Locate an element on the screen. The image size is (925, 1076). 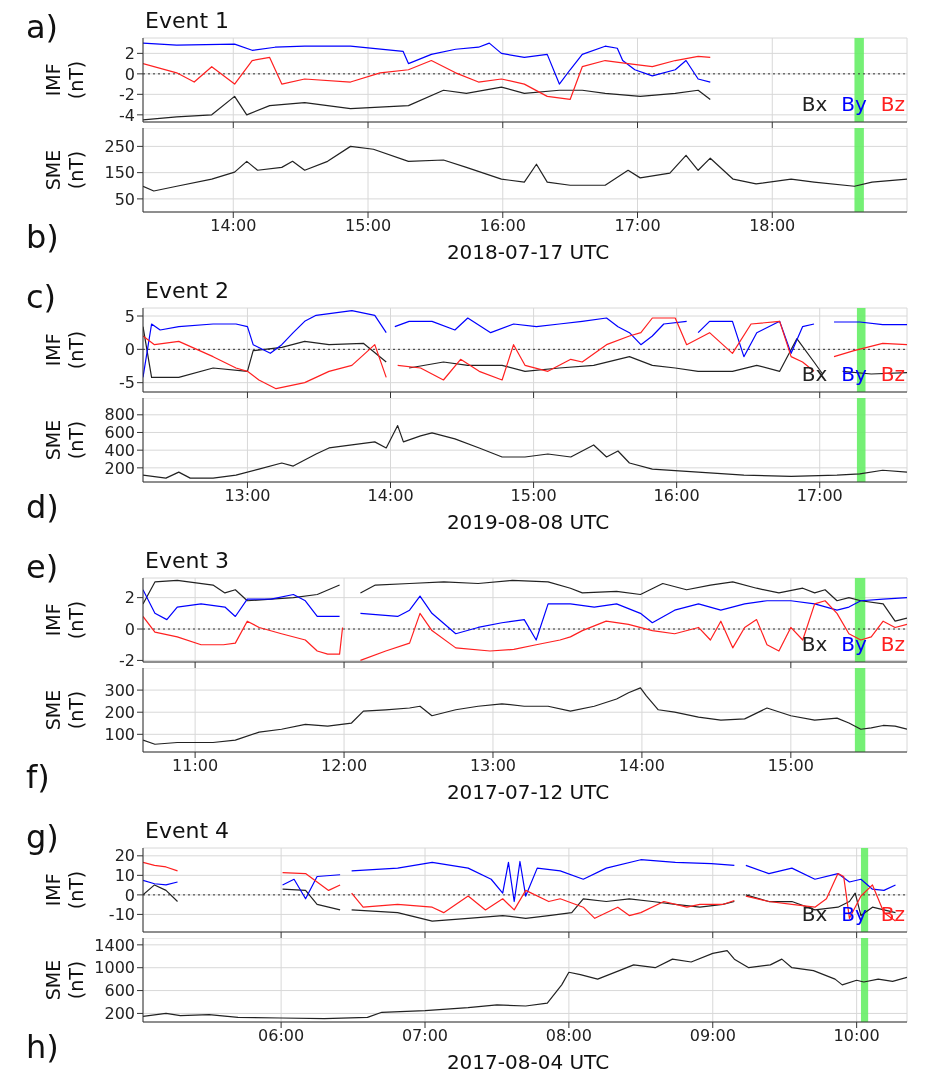
text: d) is located at coordinates (42, 507).